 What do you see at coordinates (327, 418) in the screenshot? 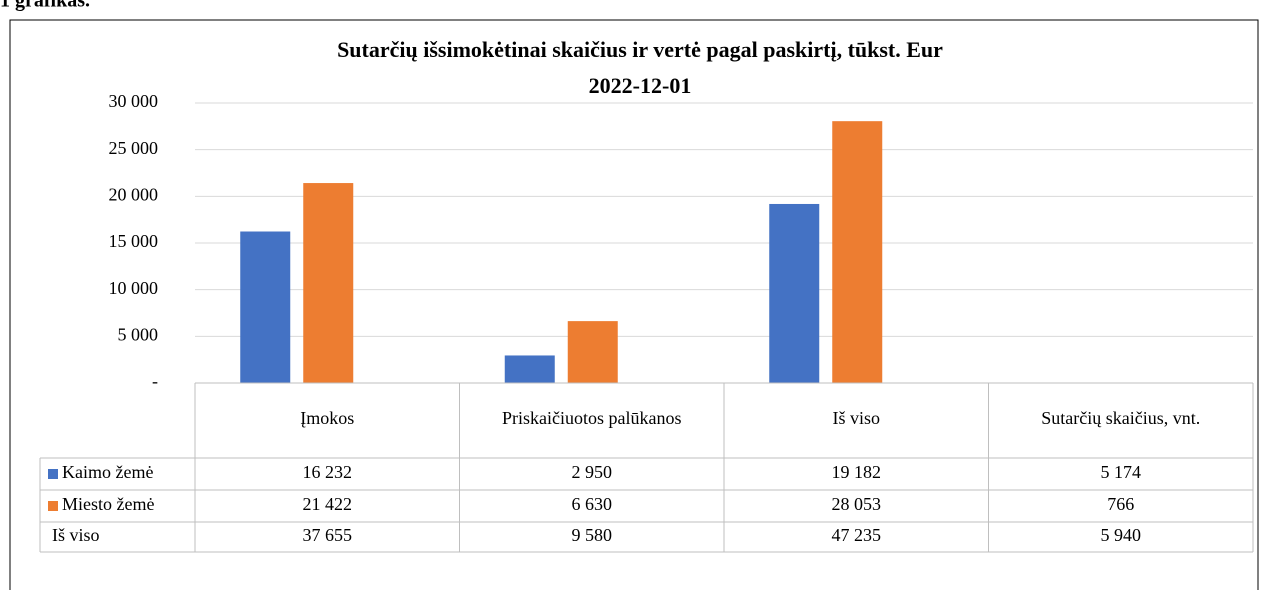
I see `x-tick-label: Įmokos` at bounding box center [327, 418].